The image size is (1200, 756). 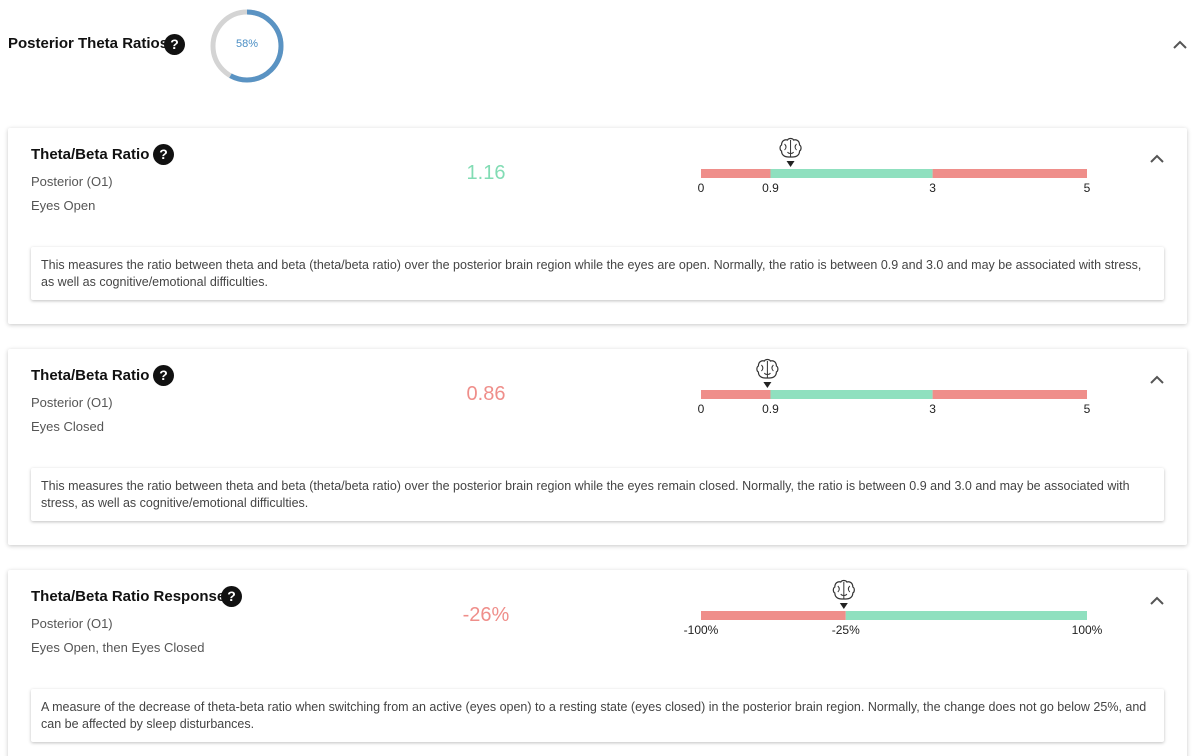 What do you see at coordinates (846, 630) in the screenshot?
I see `scale-tick-label: -25%` at bounding box center [846, 630].